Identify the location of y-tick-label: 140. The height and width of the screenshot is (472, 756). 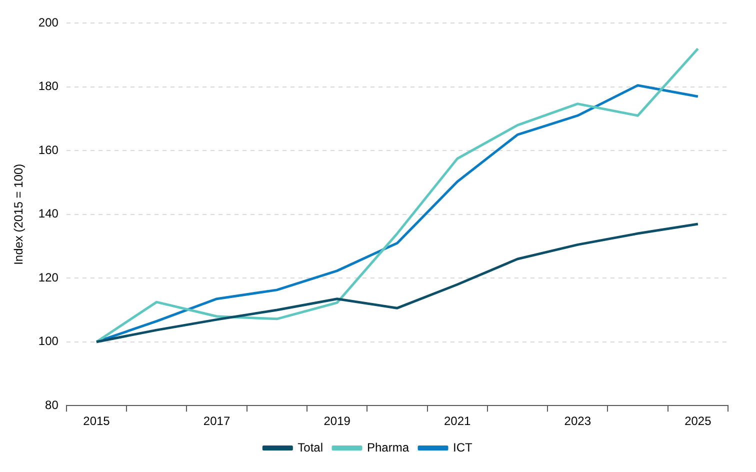
(48, 213).